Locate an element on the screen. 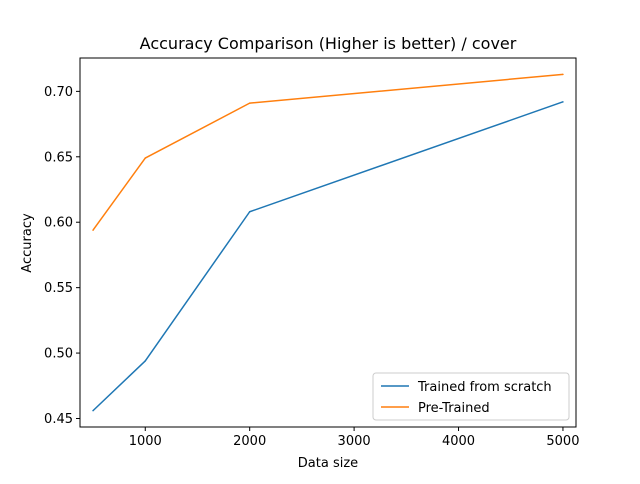 This screenshot has height=484, width=640. legend: Trained from scratch Pre-Trained is located at coordinates (471, 396).